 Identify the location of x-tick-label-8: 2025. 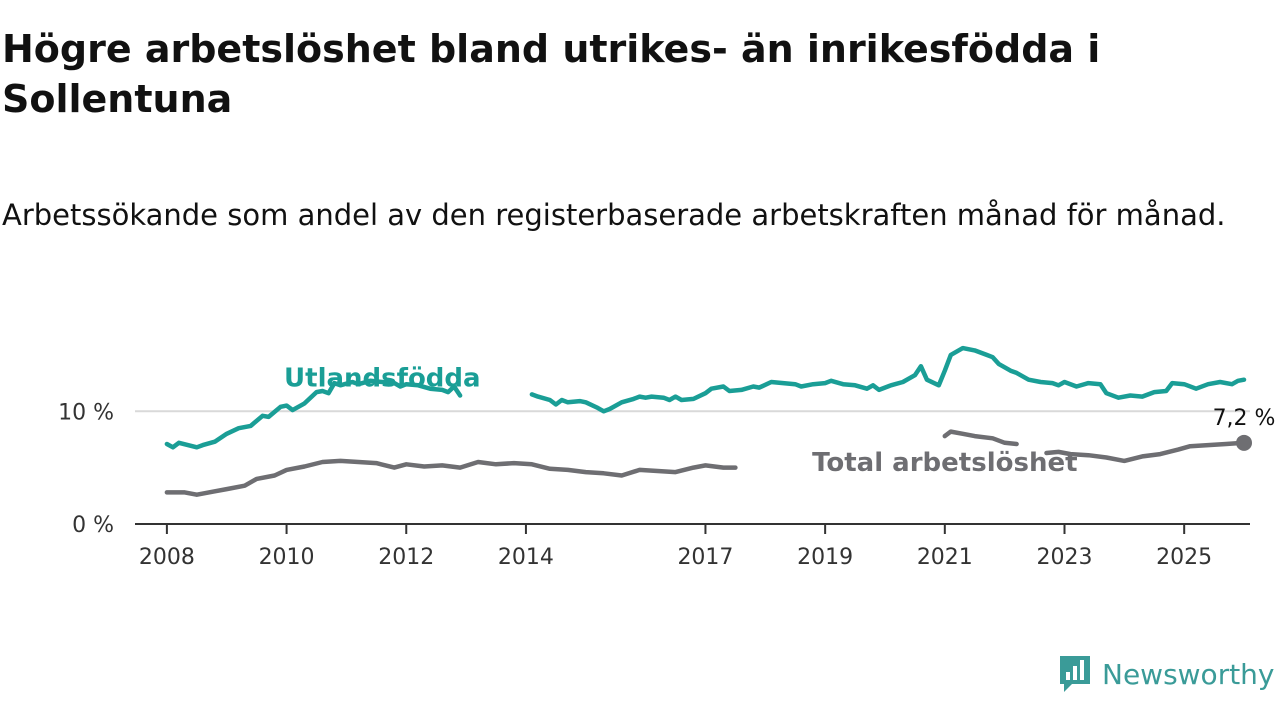
(1184, 557).